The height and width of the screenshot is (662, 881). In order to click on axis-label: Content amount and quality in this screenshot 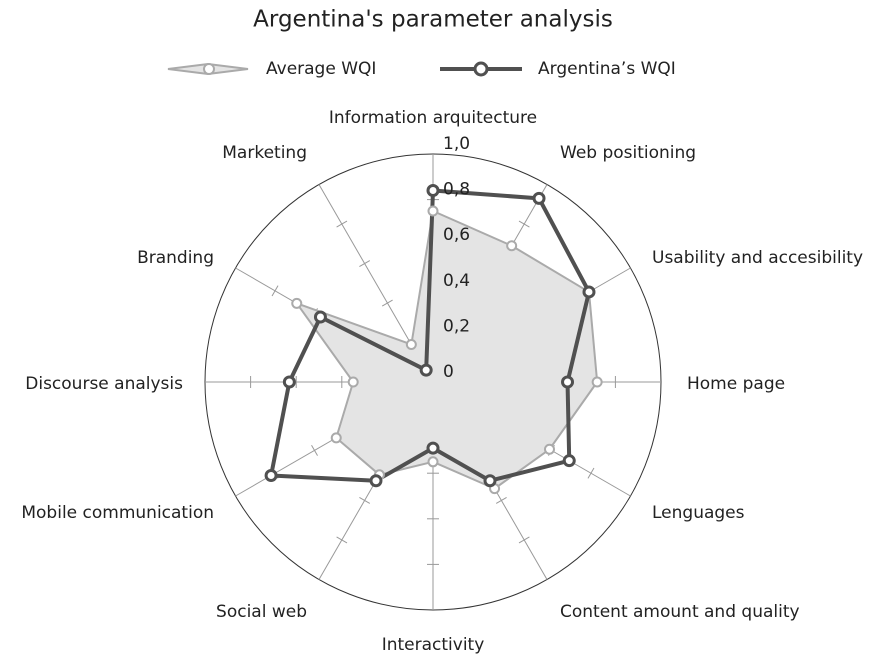, I will do `click(680, 612)`.